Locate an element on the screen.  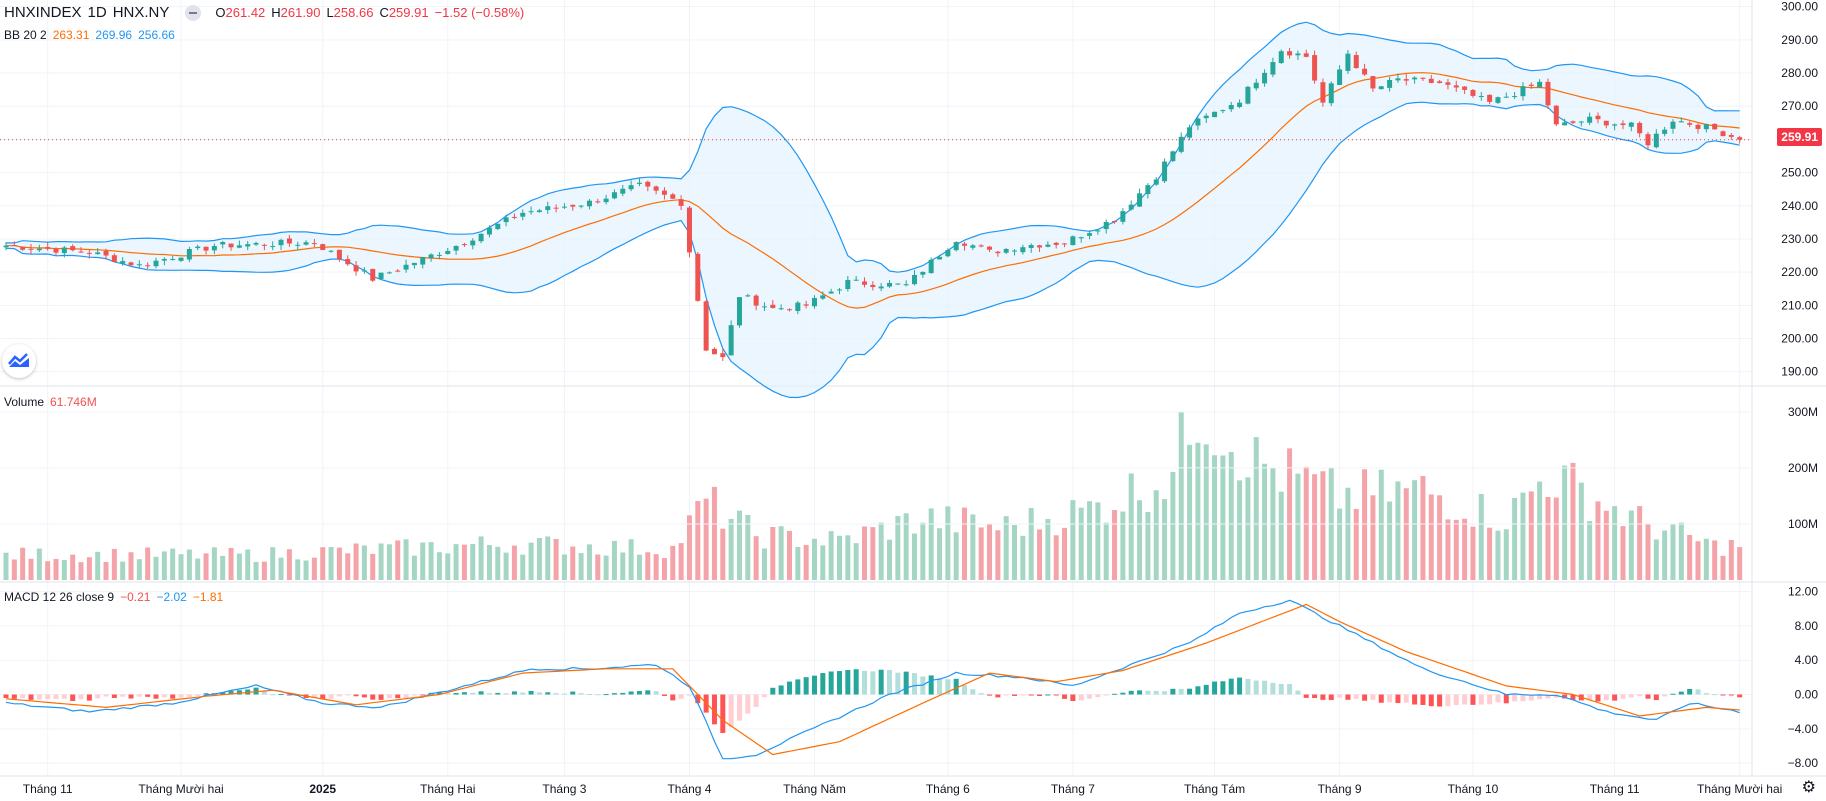
price-axis-label: 270.00 is located at coordinates (1799, 106).